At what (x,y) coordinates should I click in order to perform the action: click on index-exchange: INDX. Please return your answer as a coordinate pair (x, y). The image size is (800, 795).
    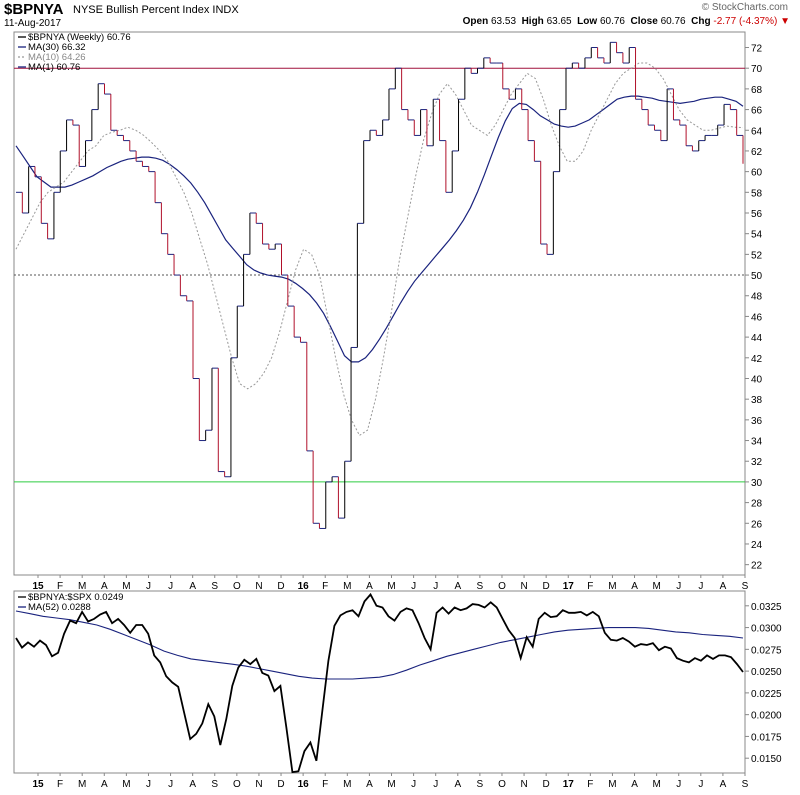
    Looking at the image, I should click on (225, 10).